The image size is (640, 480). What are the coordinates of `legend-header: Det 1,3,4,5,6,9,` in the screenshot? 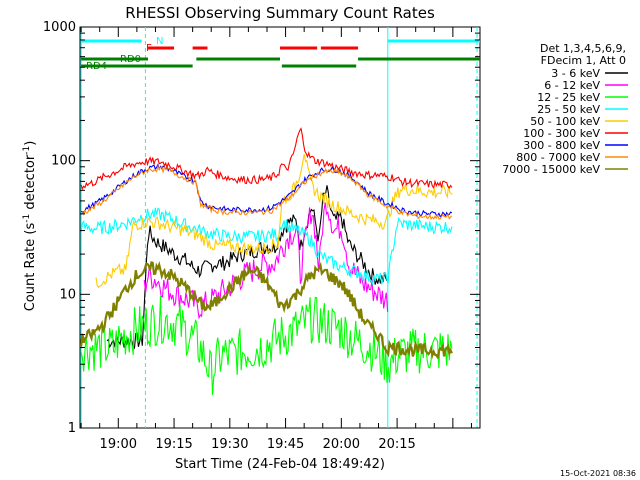 It's located at (583, 48).